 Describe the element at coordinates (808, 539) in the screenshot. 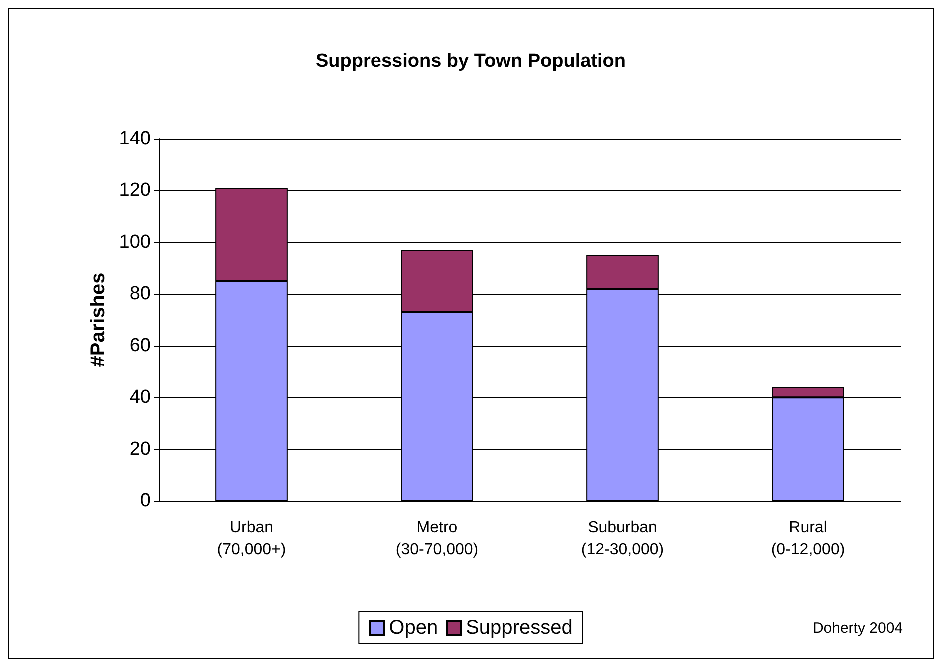

I see `x-tick-label: Rural (0-12,000)` at that location.